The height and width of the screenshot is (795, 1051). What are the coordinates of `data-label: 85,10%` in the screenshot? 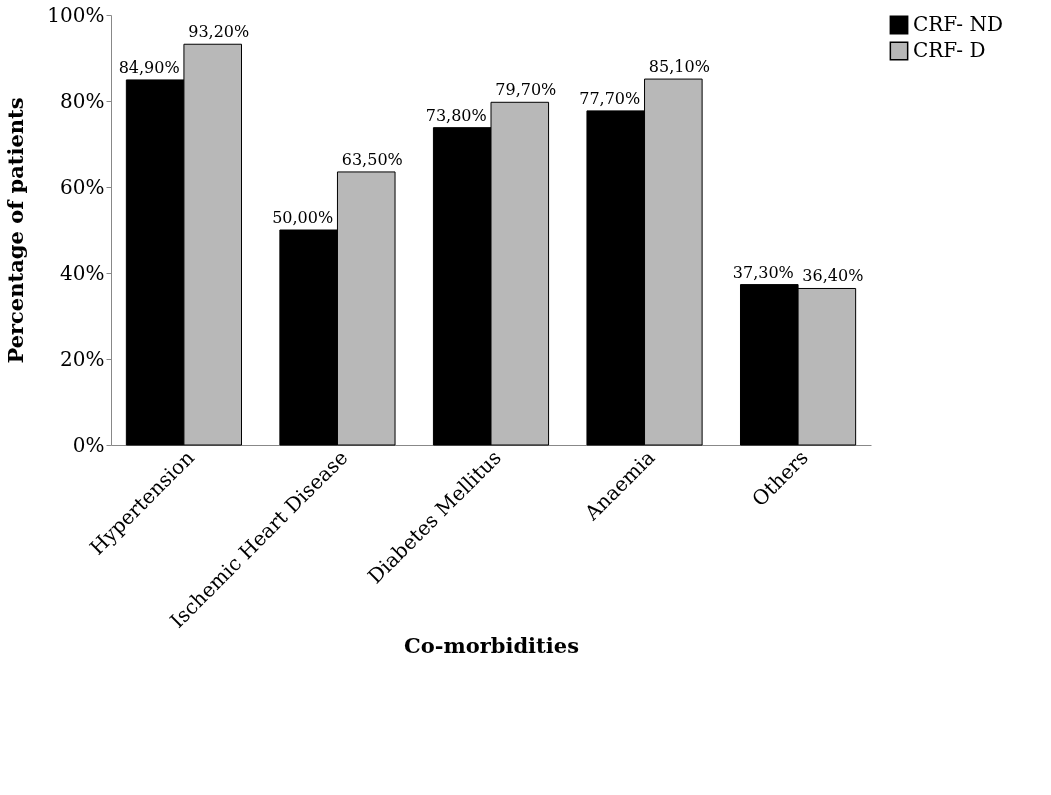 It's located at (679, 67).